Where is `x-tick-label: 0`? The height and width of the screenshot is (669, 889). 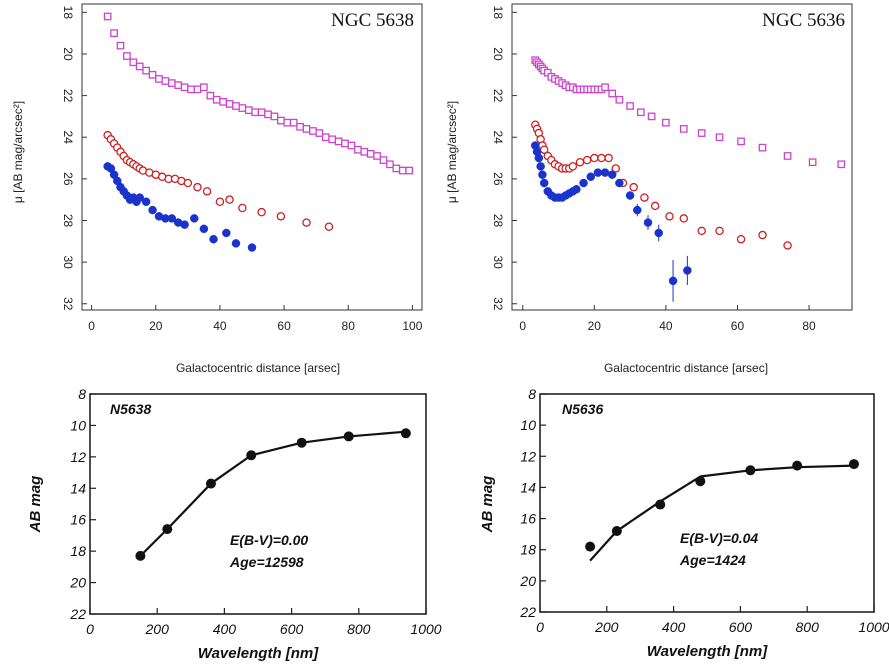 x-tick-label: 0 is located at coordinates (91, 326).